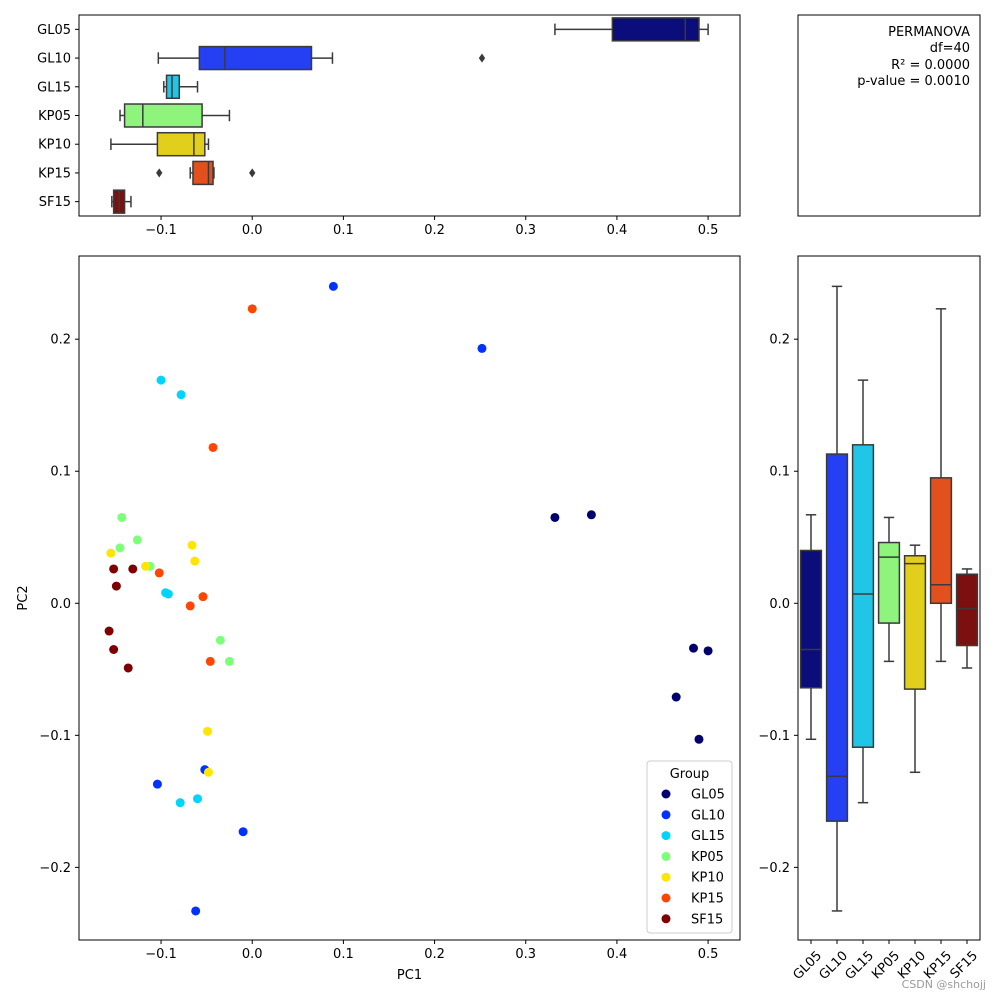  I want to click on stats-panel-frame, so click(889, 115).